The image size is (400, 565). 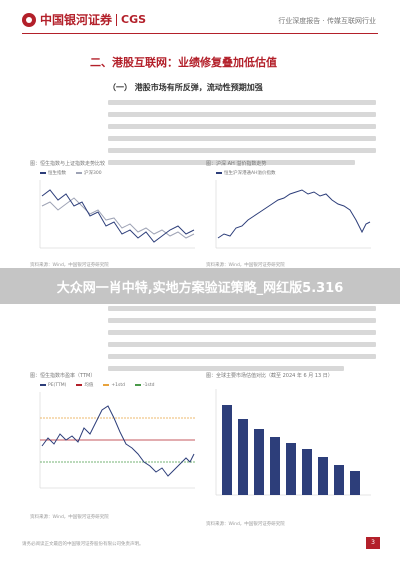 What do you see at coordinates (84, 385) in the screenshot?
I see `legend-item: 均值` at bounding box center [84, 385].